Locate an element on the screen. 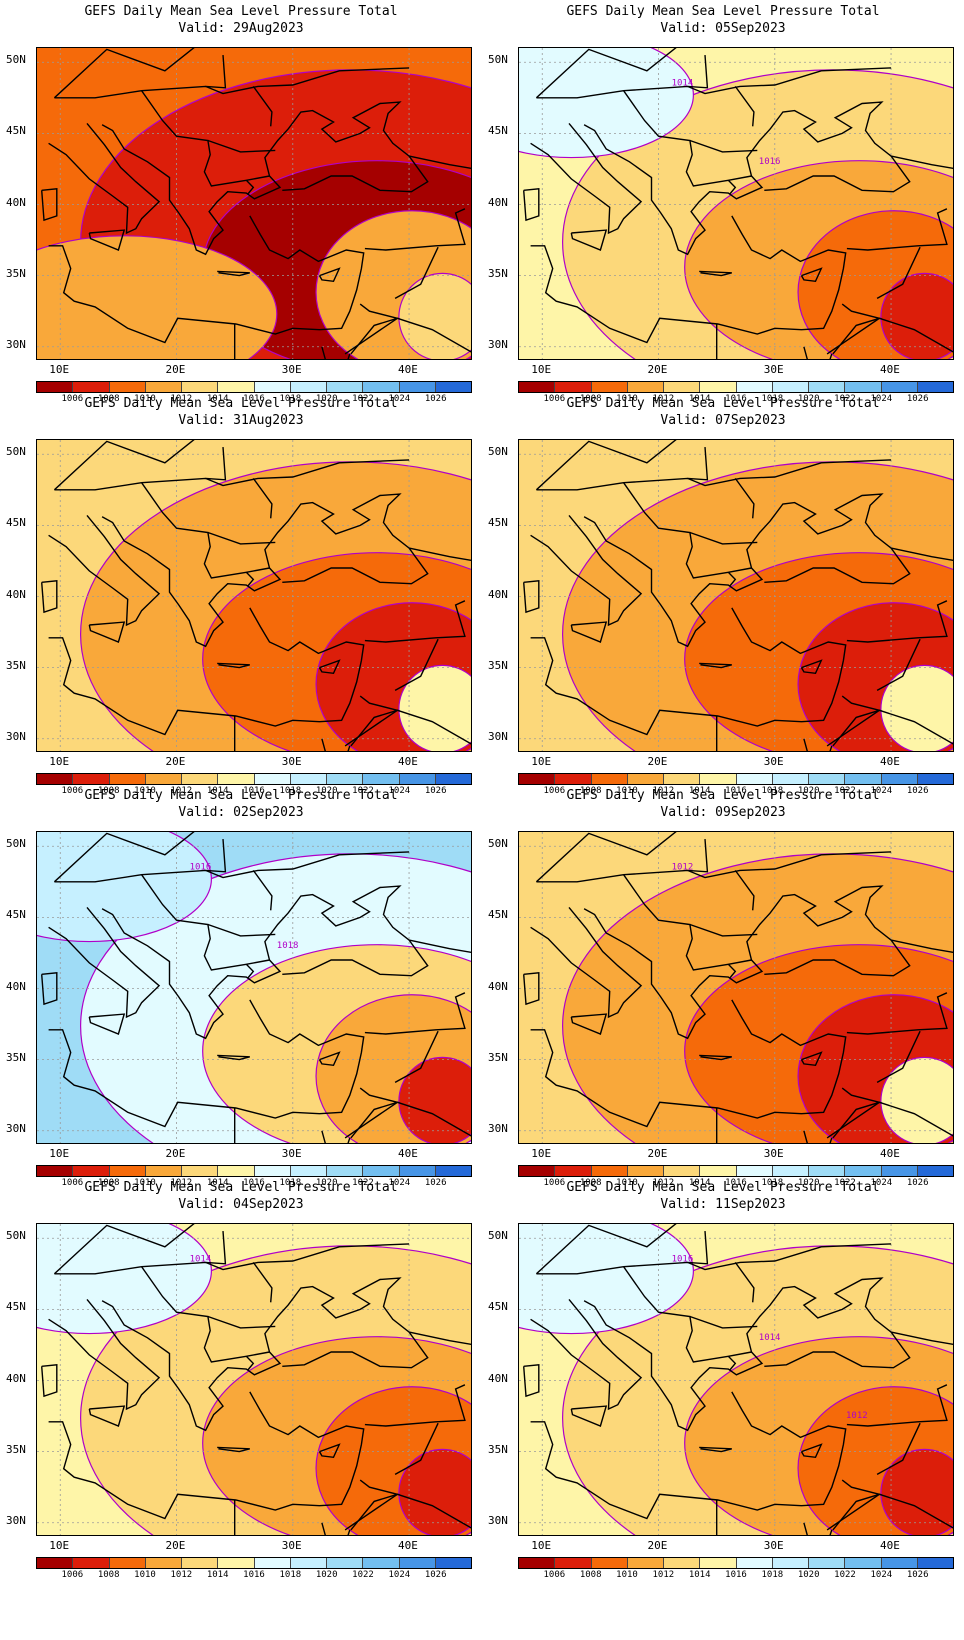 Image resolution: width=964 pixels, height=1640 pixels. colorbar-label: 1018 is located at coordinates (290, 399).